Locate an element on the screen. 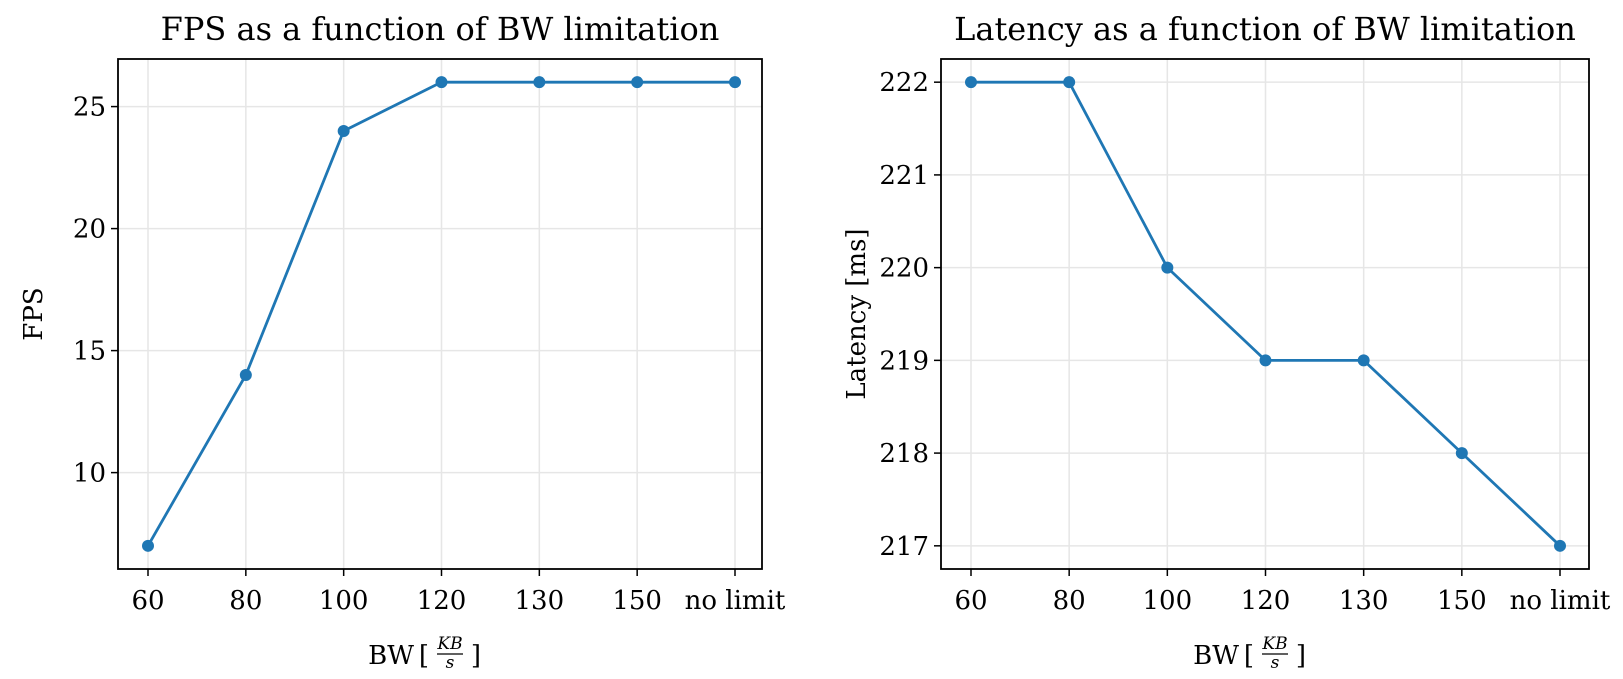 The height and width of the screenshot is (679, 1623). y-tick-label: 20 is located at coordinates (89, 230).